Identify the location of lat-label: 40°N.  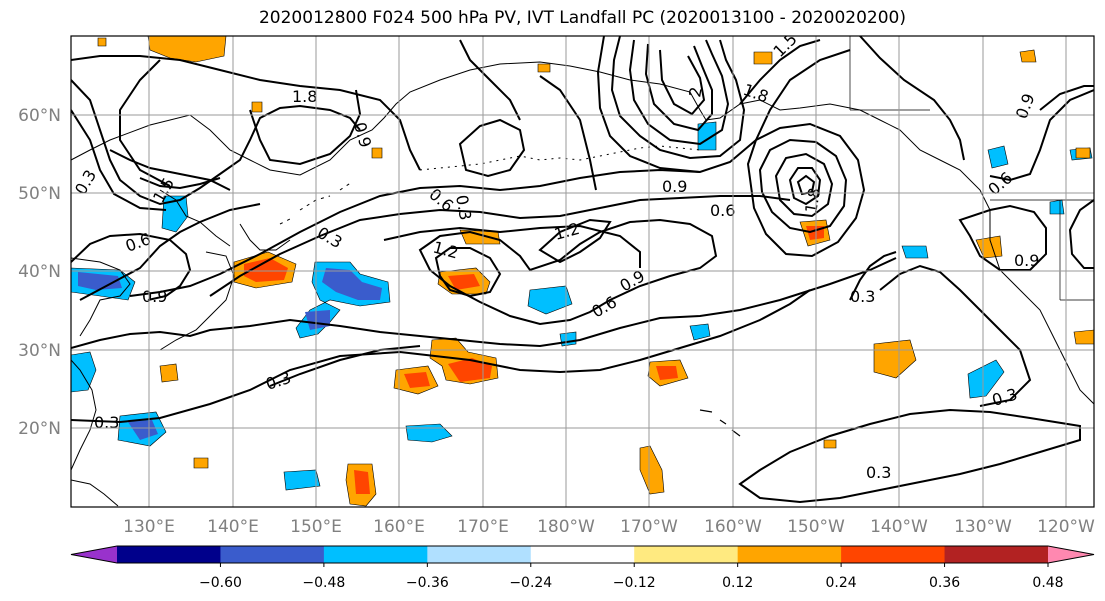
(39, 272).